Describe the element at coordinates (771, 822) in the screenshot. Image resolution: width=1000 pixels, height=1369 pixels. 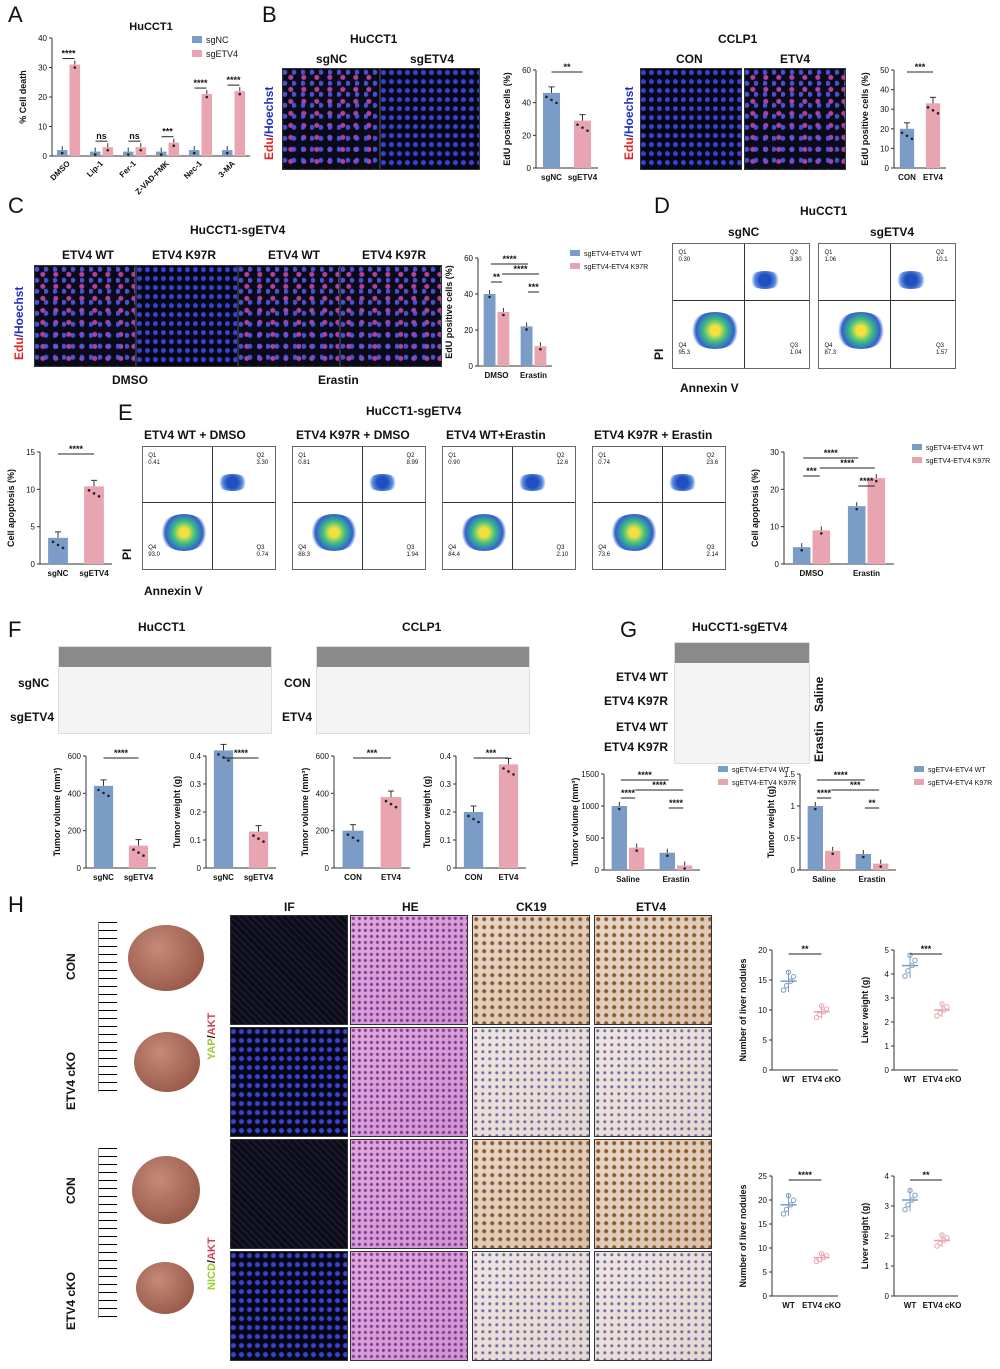
I see `y-axis-label: Tumor weight (g)` at that location.